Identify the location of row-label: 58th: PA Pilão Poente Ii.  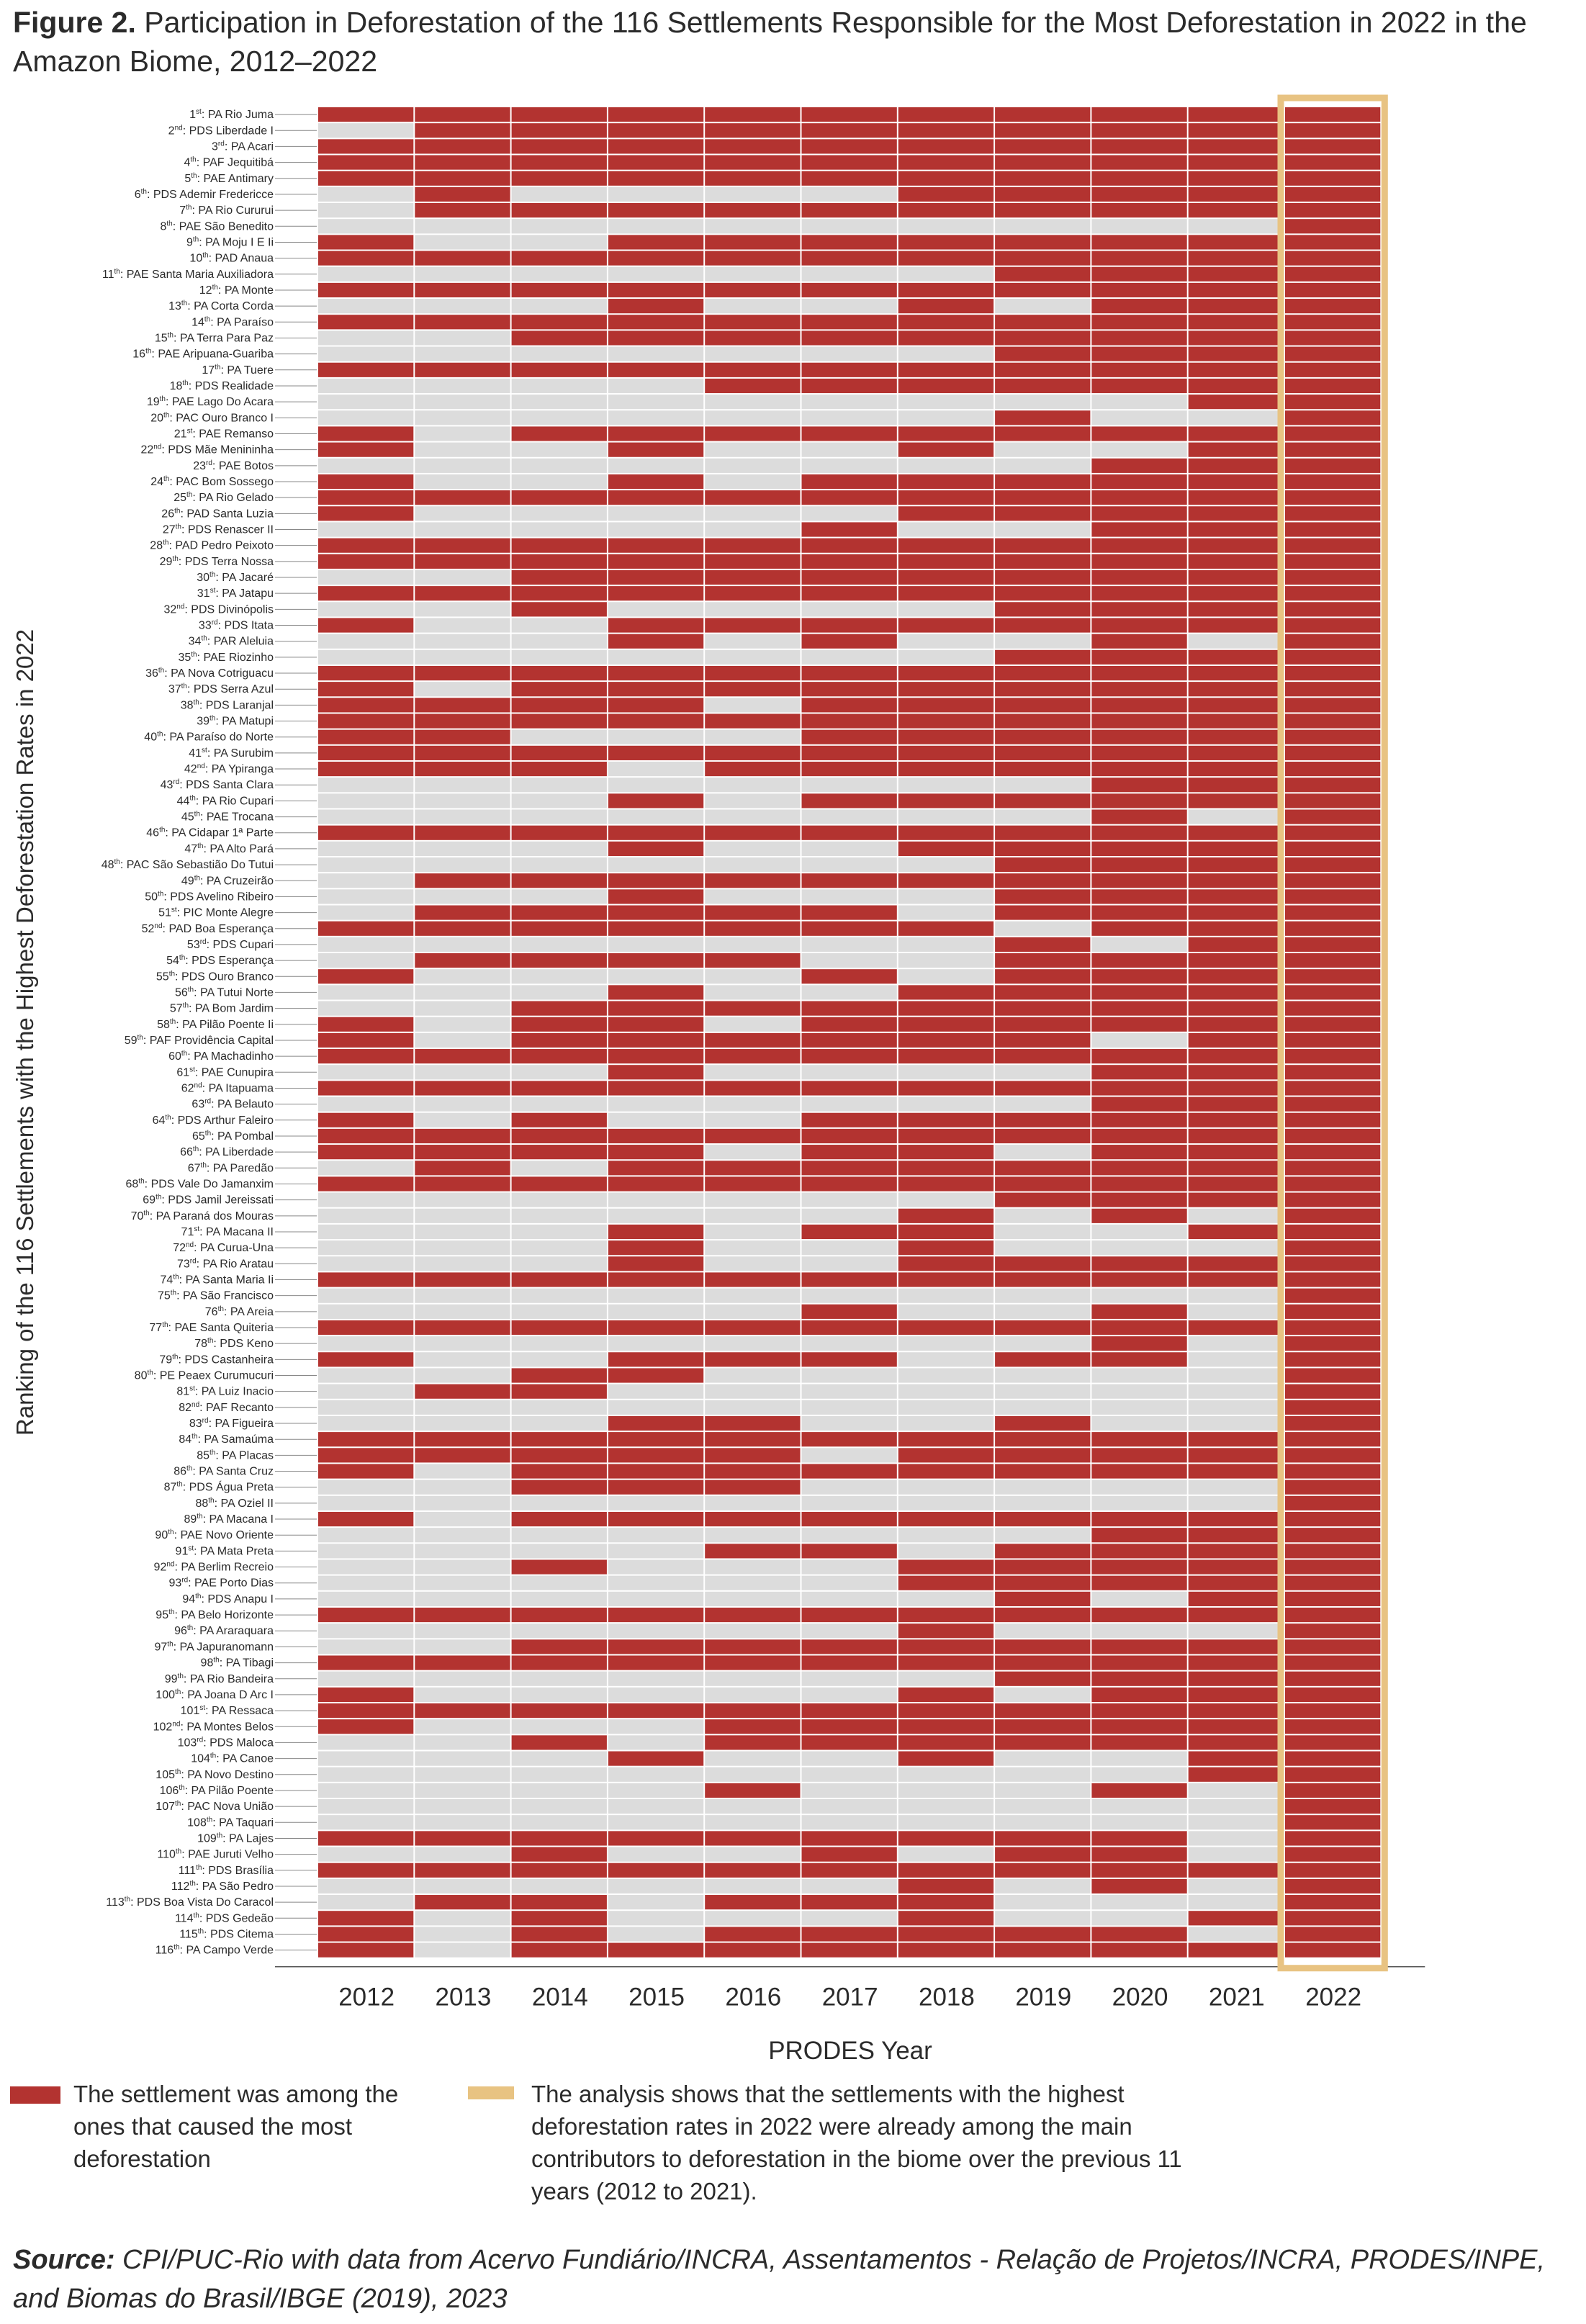
(215, 1024).